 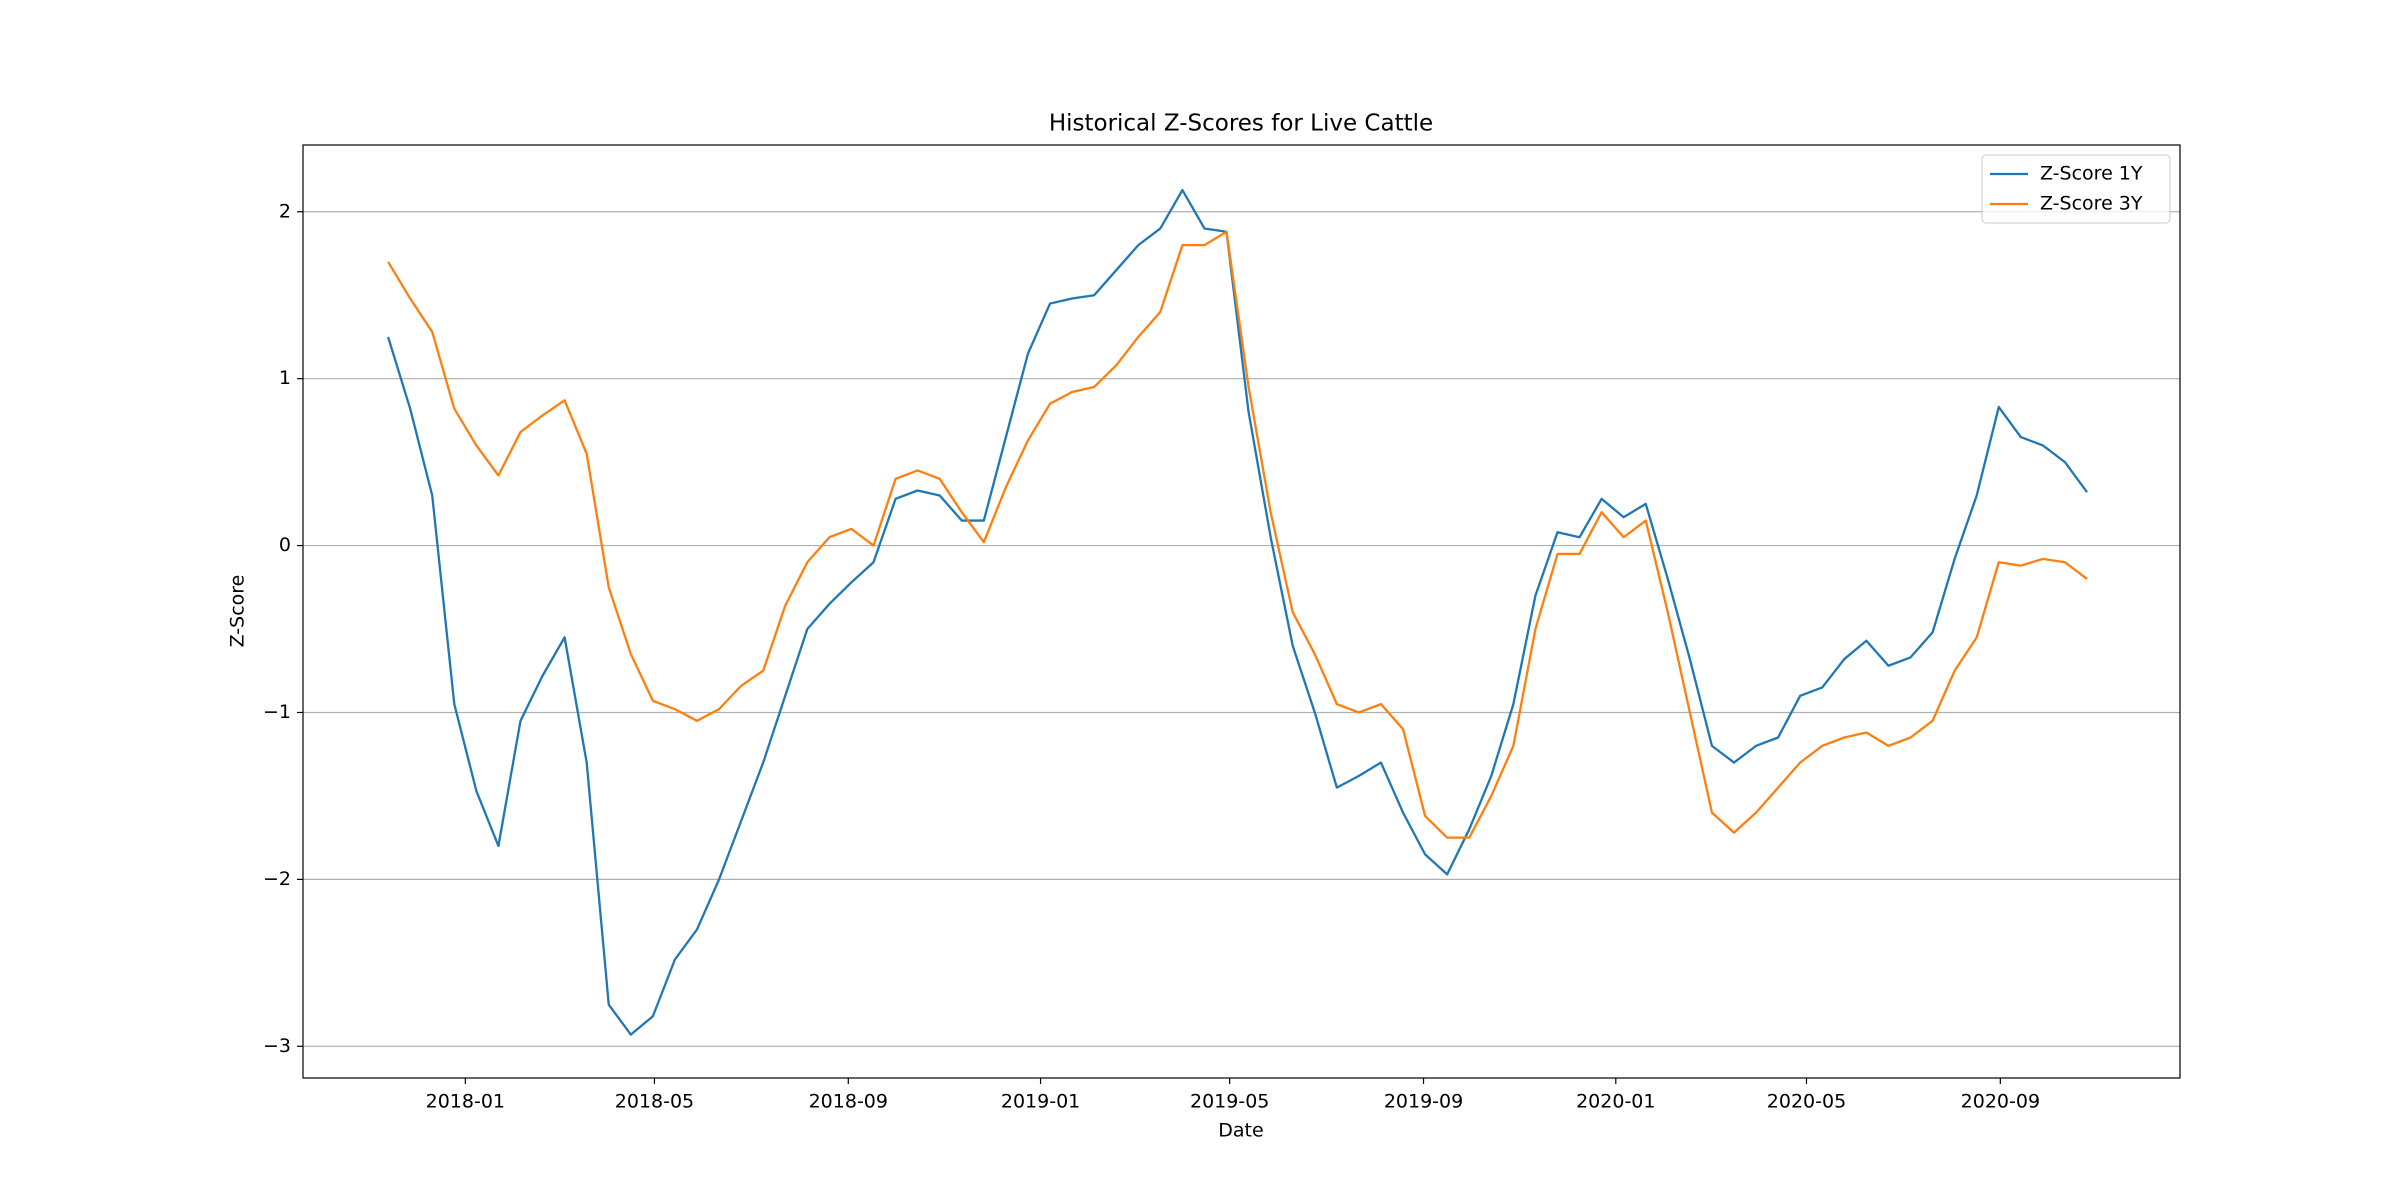 I want to click on y-tick-label: 2, so click(x=285, y=211).